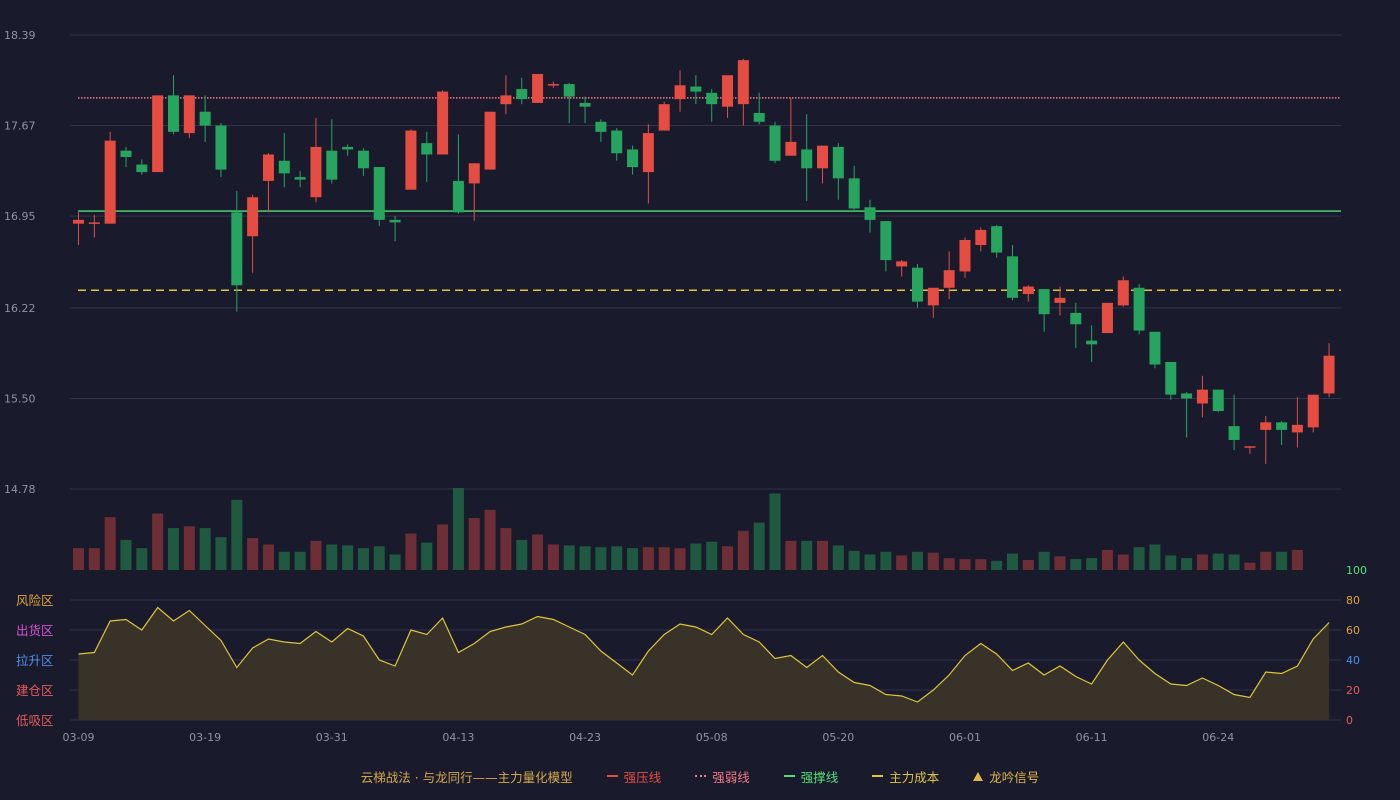  Describe the element at coordinates (35, 660) in the screenshot. I see `indicator-zone-label: 拉升区` at that location.